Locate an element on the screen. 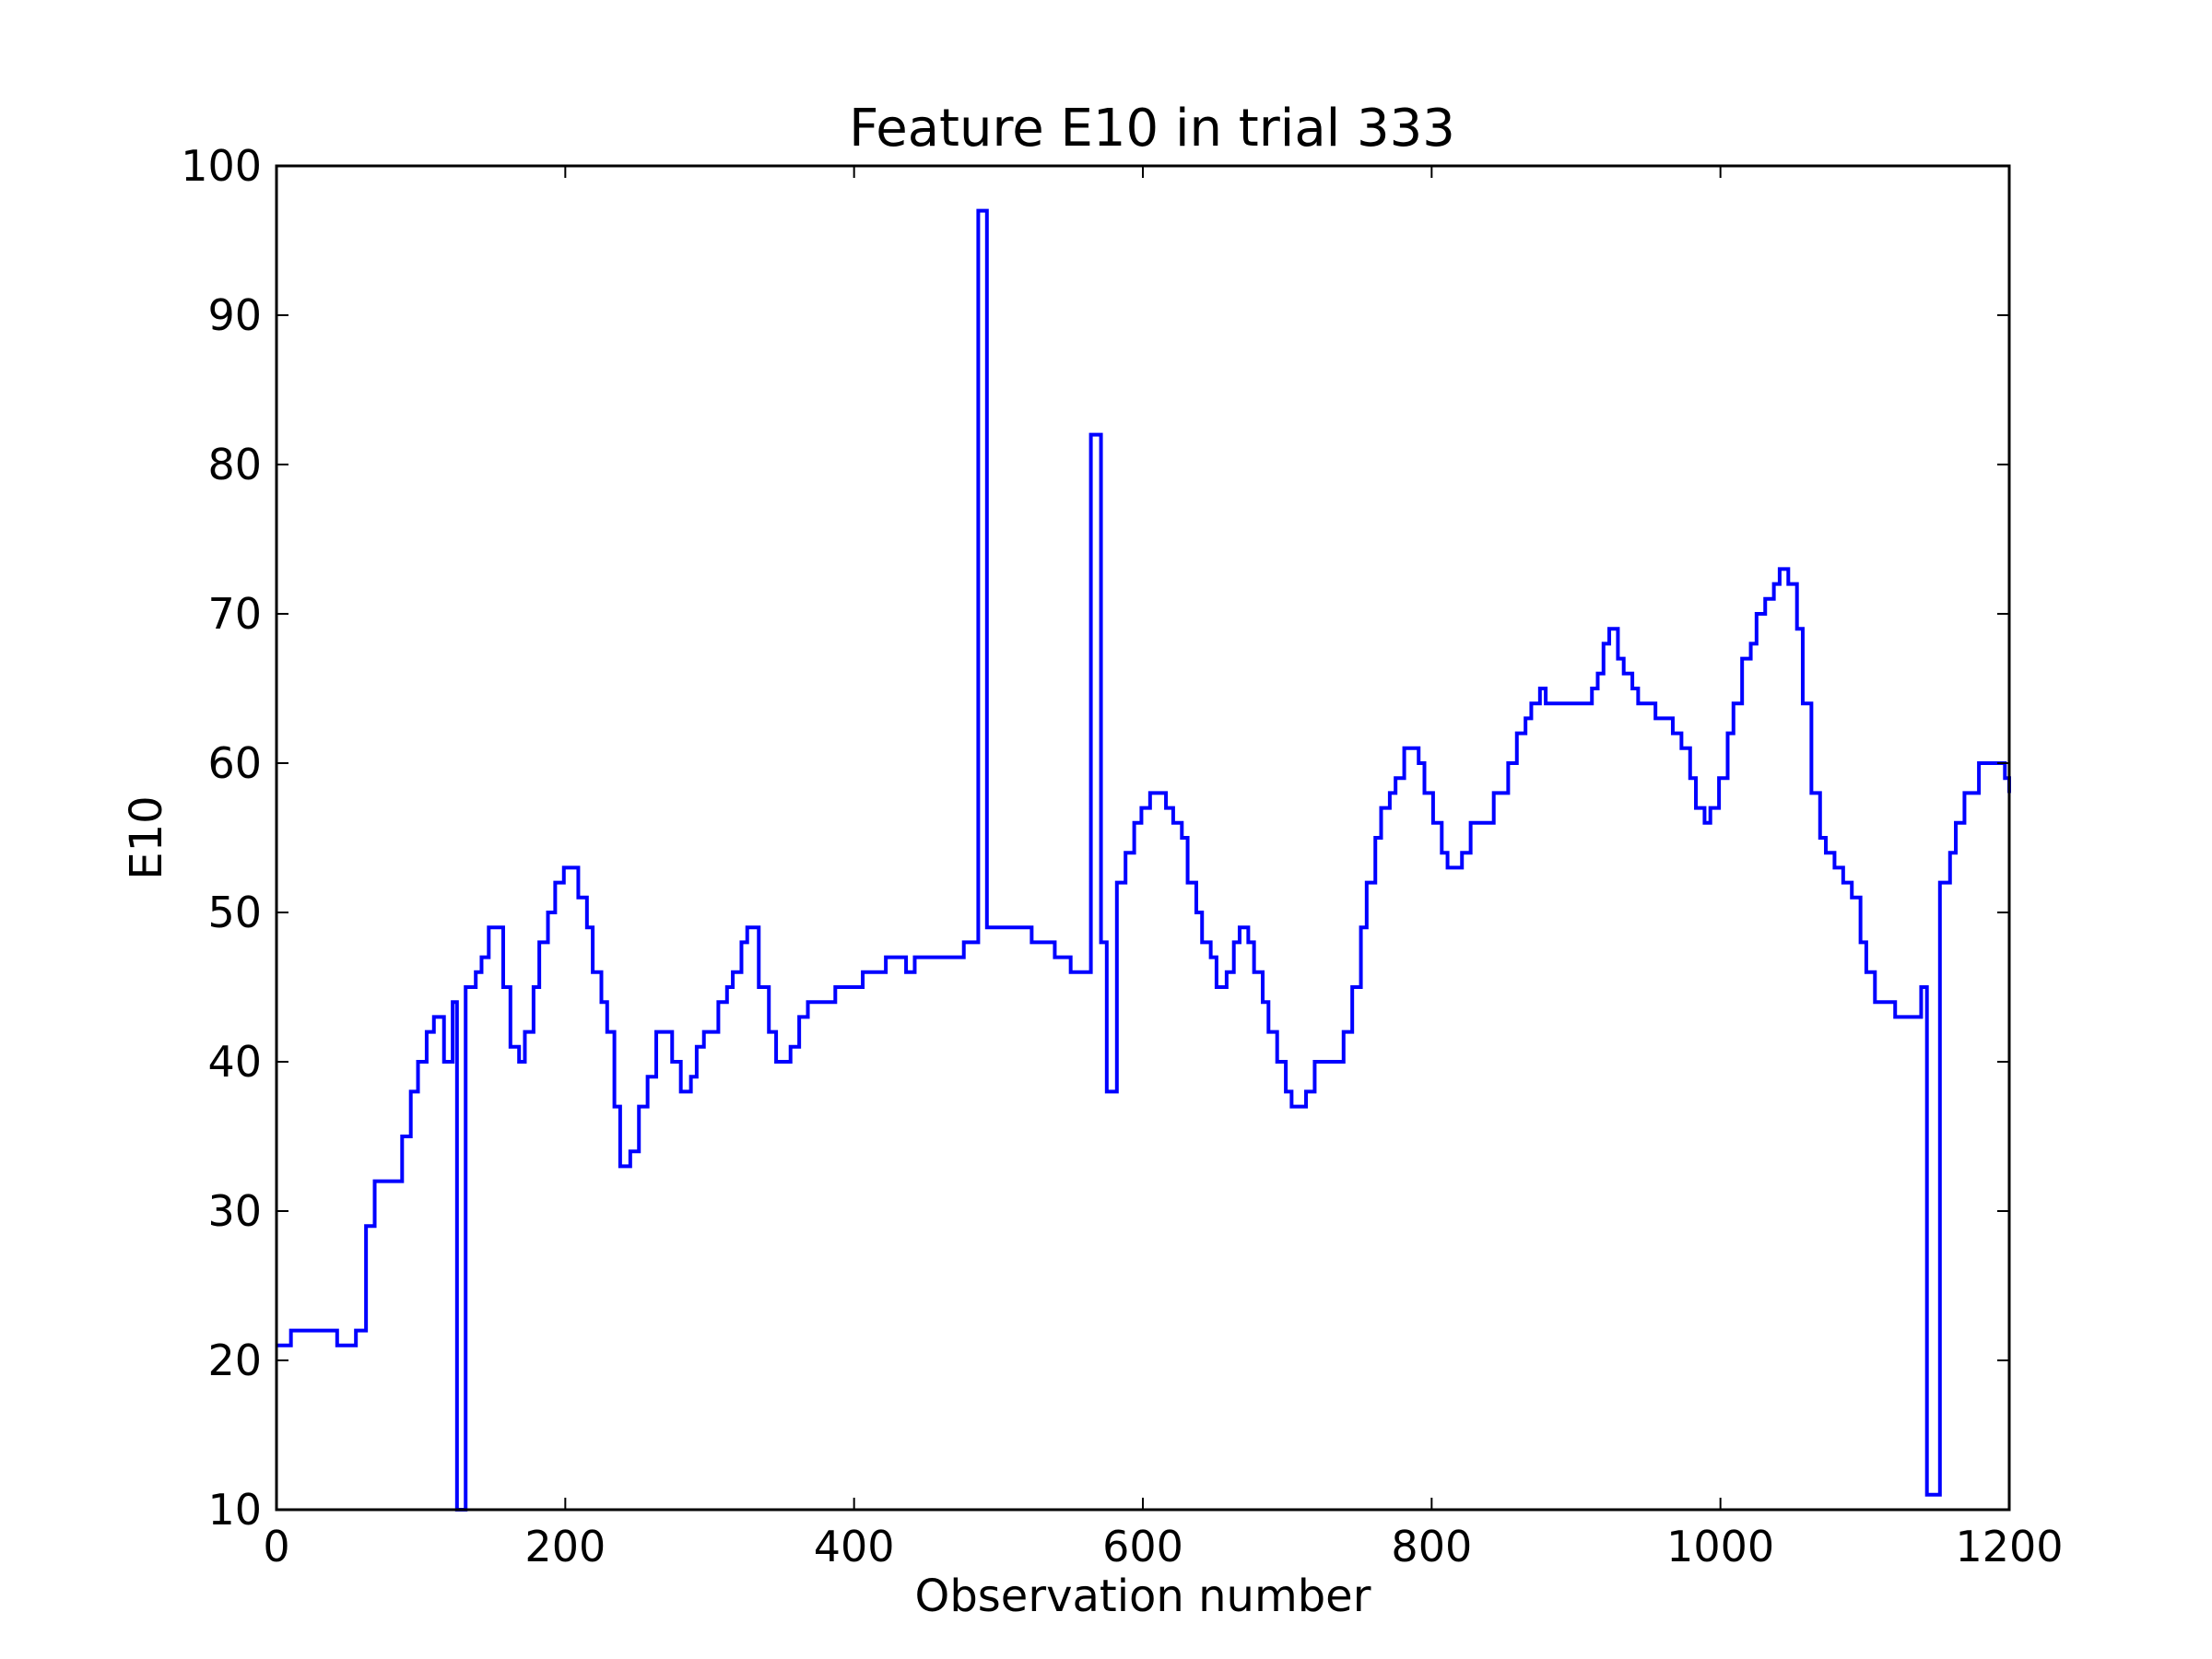 Image resolution: width=2212 pixels, height=1659 pixels. y-tick-label: 40 is located at coordinates (234, 1062).